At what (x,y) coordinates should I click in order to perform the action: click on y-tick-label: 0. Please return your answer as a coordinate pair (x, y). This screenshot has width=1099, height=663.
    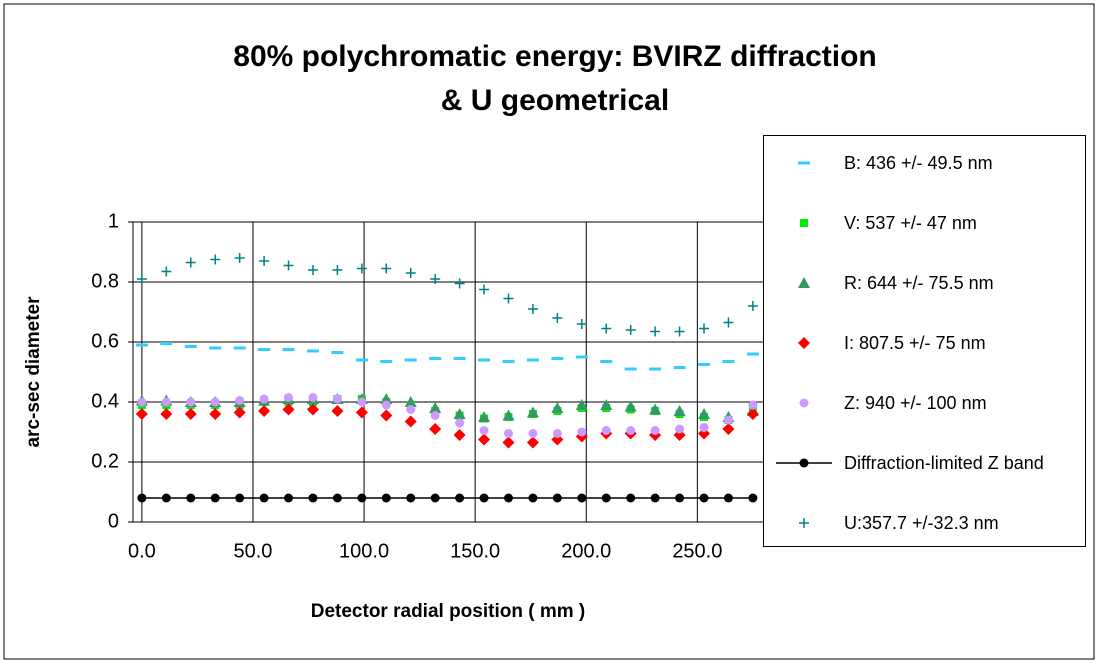
    Looking at the image, I should click on (113, 521).